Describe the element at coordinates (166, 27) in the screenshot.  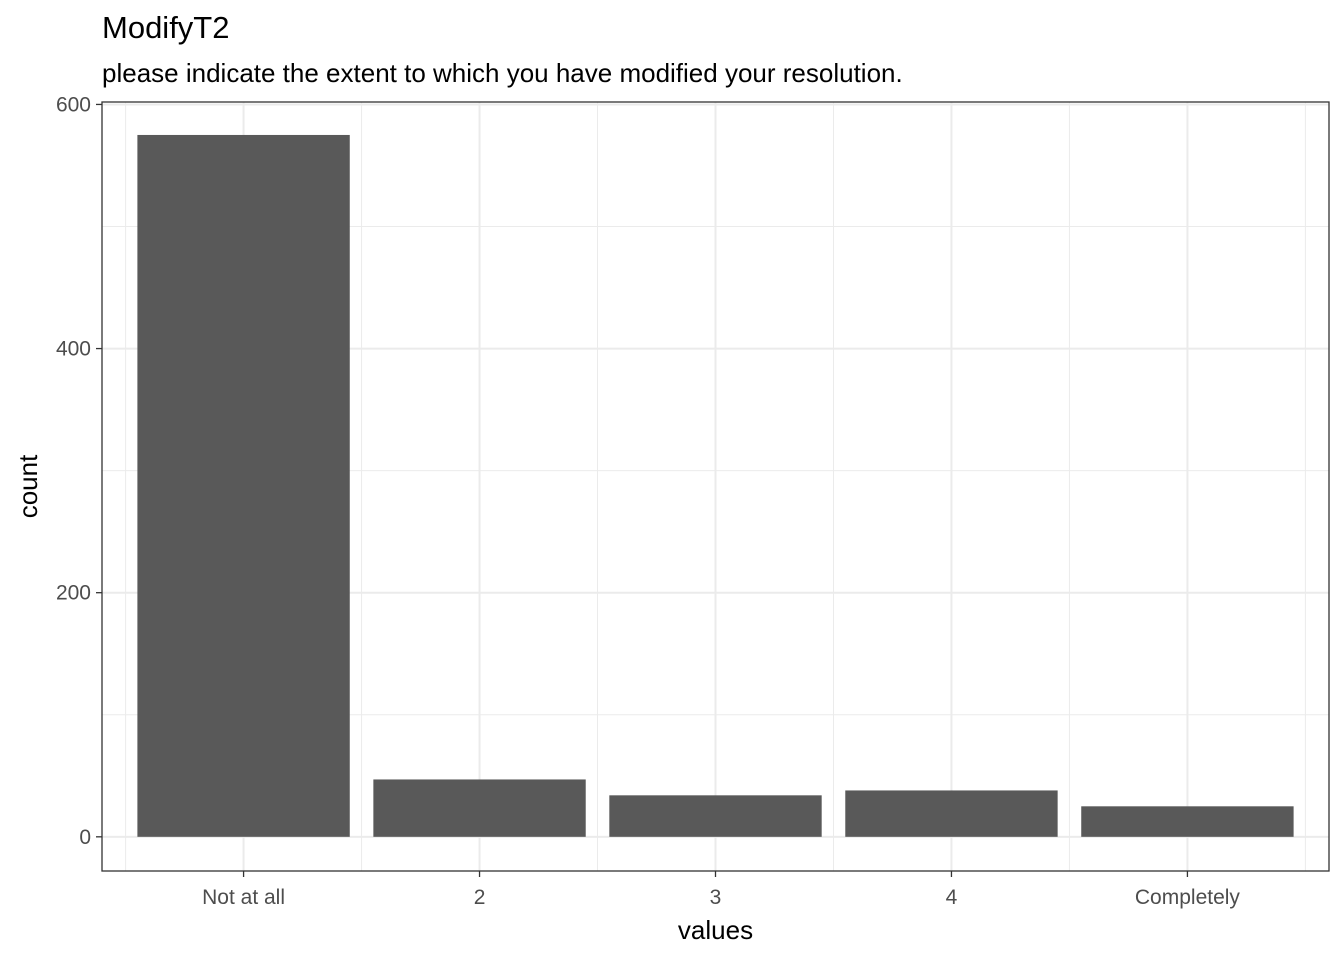
I see `chart-title: ModifyT2` at that location.